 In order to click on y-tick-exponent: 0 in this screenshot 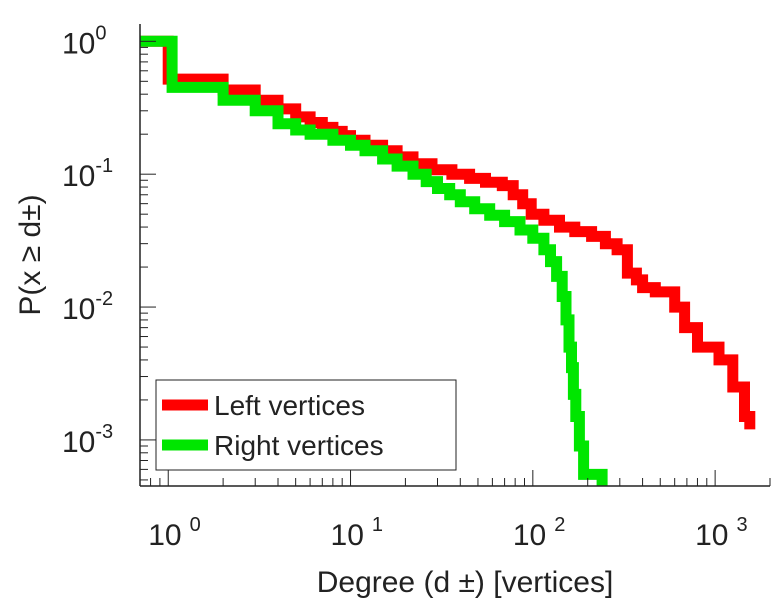, I will do `click(100, 33)`.